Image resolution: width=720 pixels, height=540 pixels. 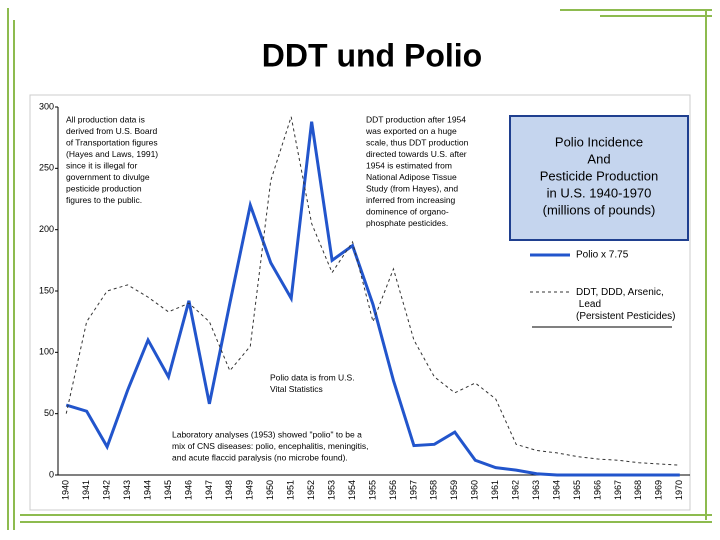 I want to click on annotation: was exported on a huge, so click(x=411, y=131).